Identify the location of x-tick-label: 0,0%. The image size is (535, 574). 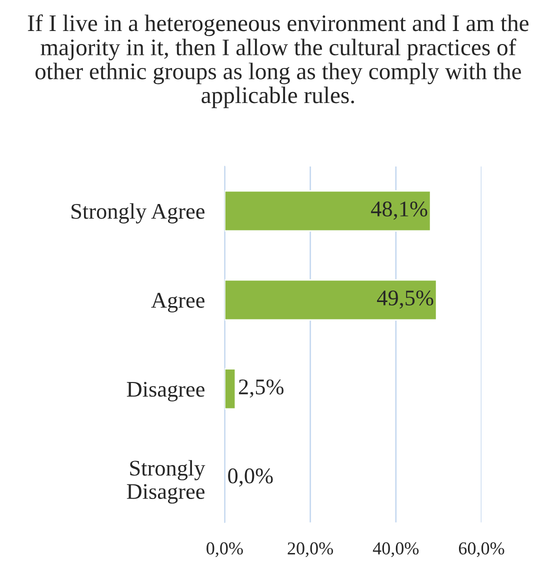
(224, 550).